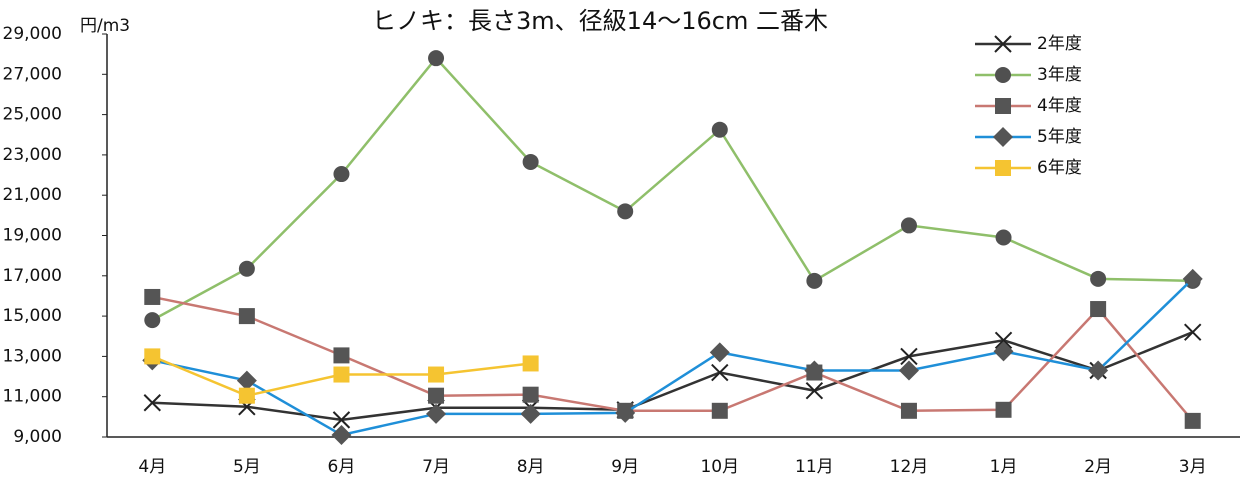  Describe the element at coordinates (32, 74) in the screenshot. I see `y-tick-label: 27,000` at that location.